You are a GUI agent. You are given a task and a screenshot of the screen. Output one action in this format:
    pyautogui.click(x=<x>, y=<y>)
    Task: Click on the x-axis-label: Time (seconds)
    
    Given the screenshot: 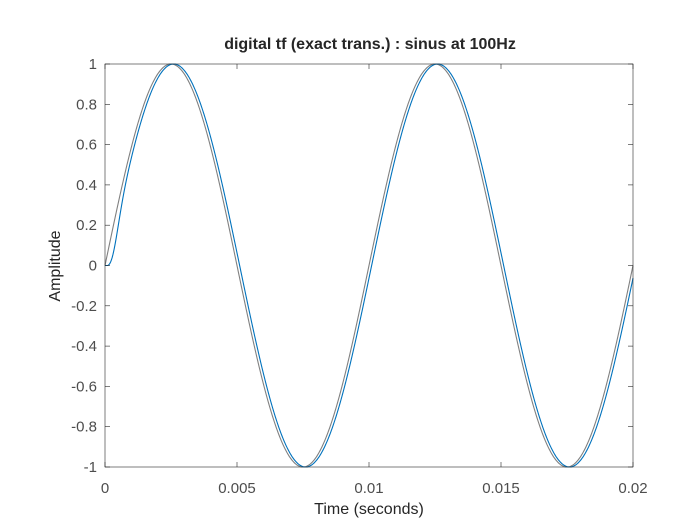 What is the action you would take?
    pyautogui.click(x=369, y=509)
    